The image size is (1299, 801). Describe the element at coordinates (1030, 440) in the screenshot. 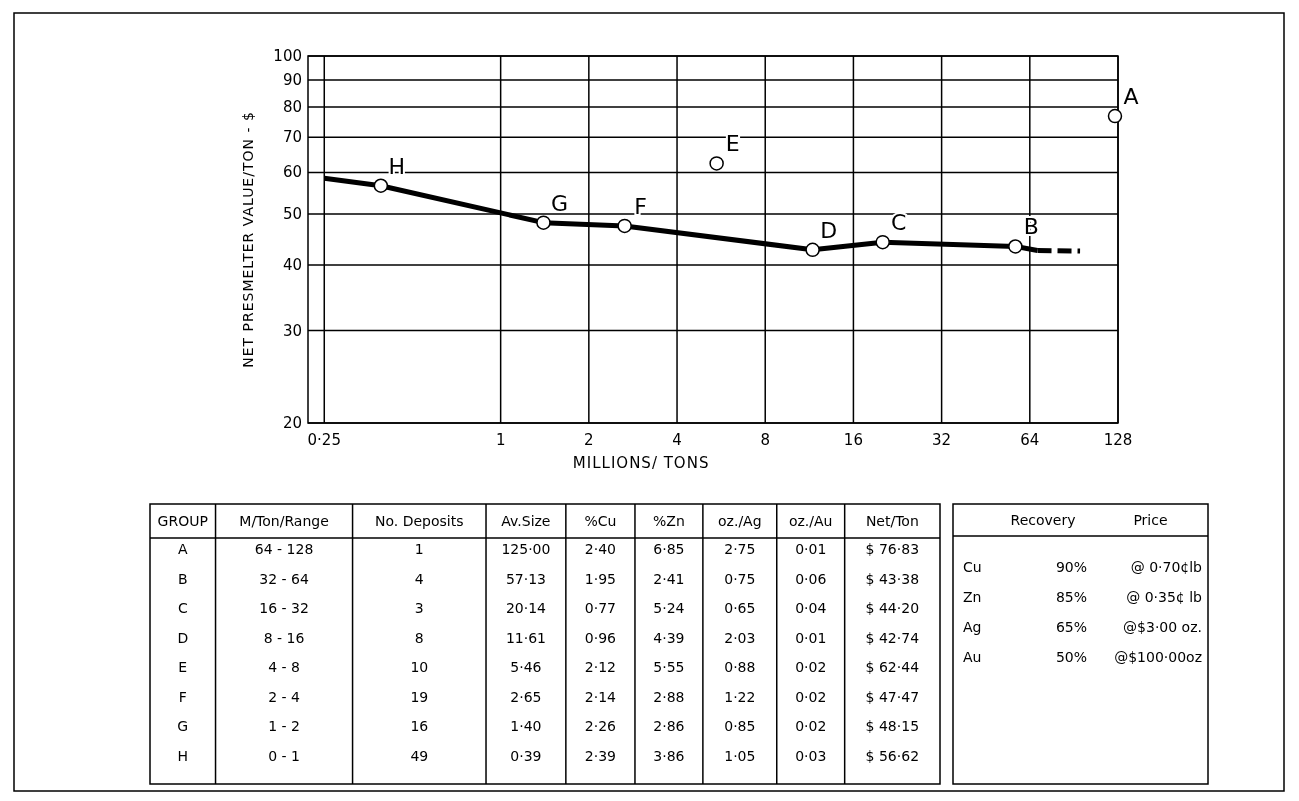

I see `x-tick-label: 64` at that location.